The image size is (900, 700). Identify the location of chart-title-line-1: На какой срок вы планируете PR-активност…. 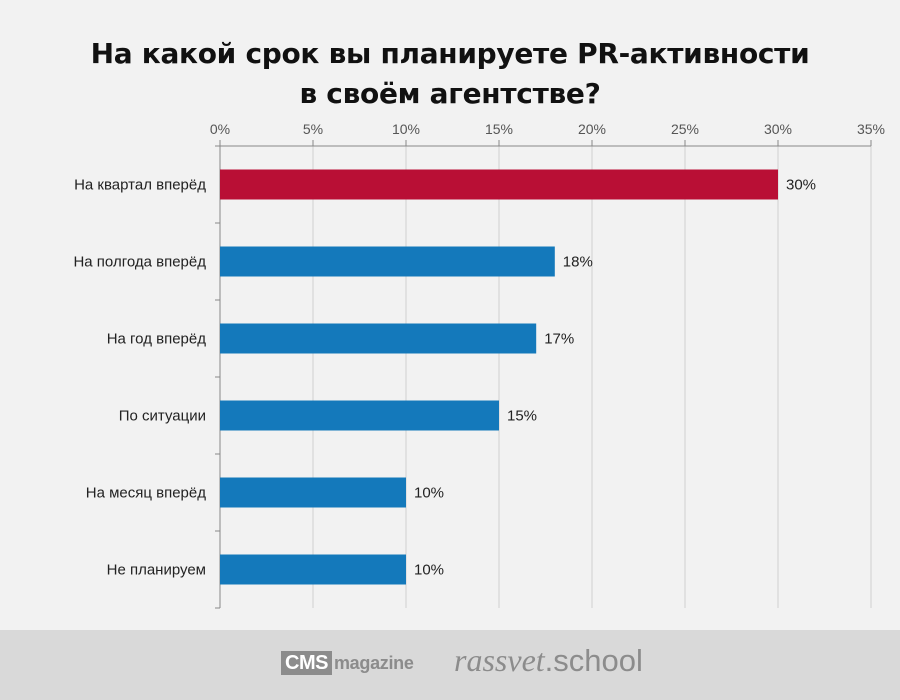
(450, 53).